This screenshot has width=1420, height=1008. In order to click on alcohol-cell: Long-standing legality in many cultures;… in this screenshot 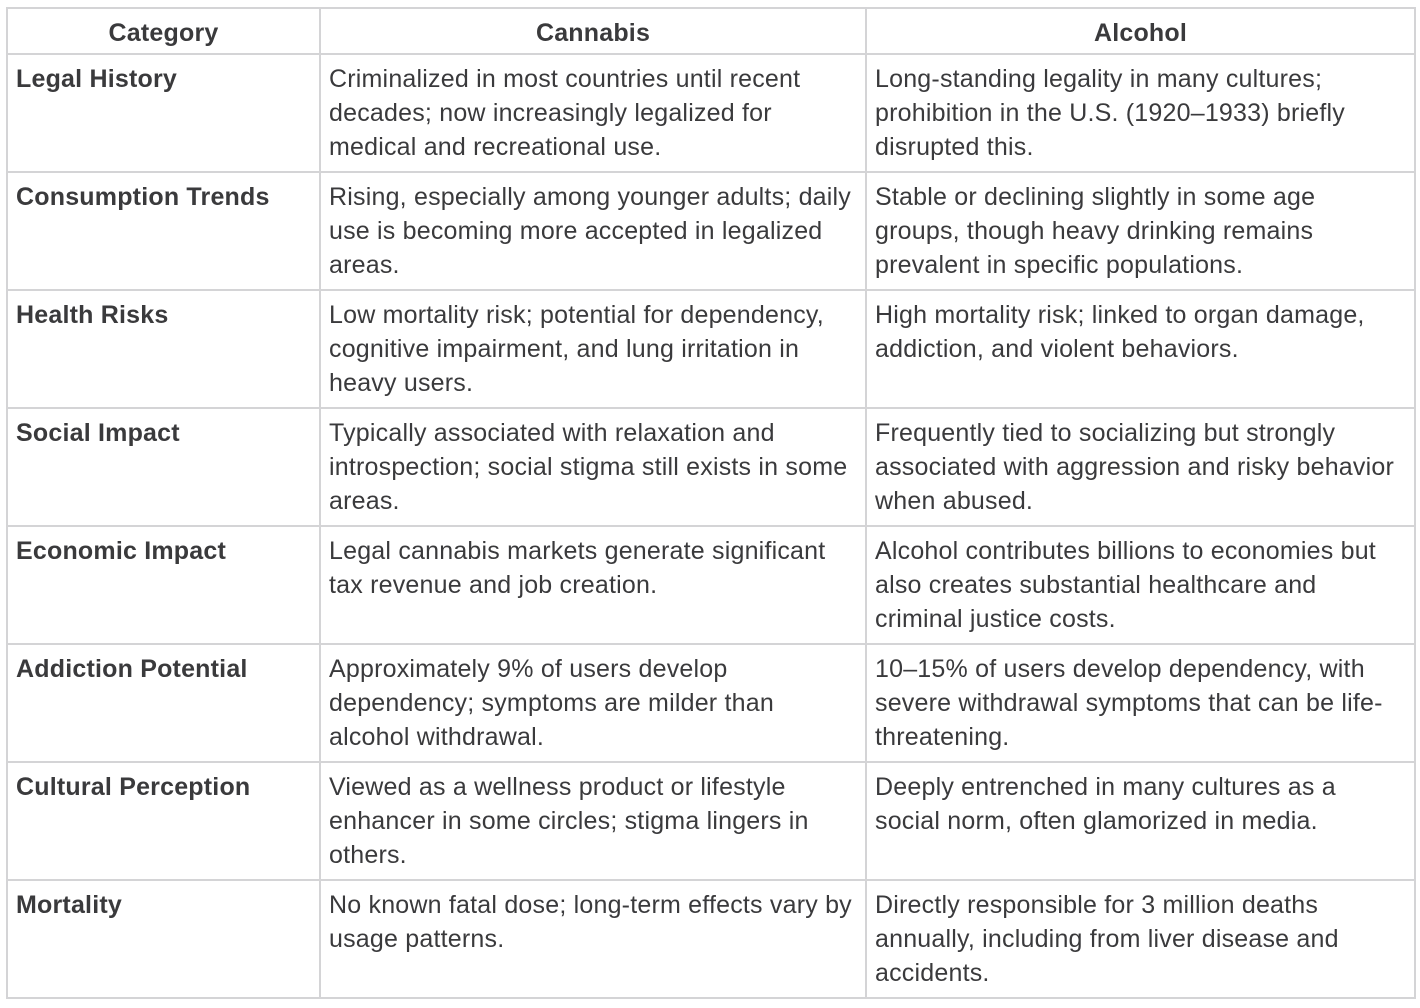, I will do `click(1140, 113)`.